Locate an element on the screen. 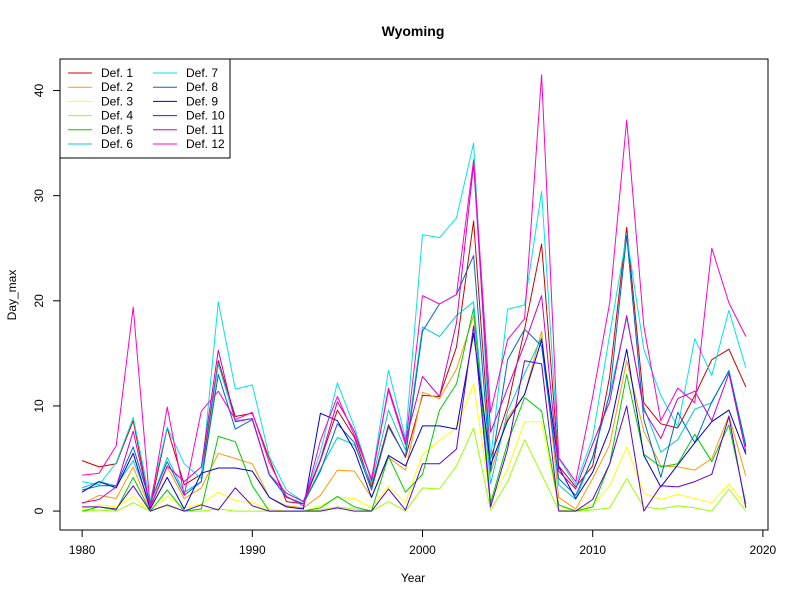 Image resolution: width=800 pixels, height=600 pixels. y-tick-label: 40 is located at coordinates (39, 91).